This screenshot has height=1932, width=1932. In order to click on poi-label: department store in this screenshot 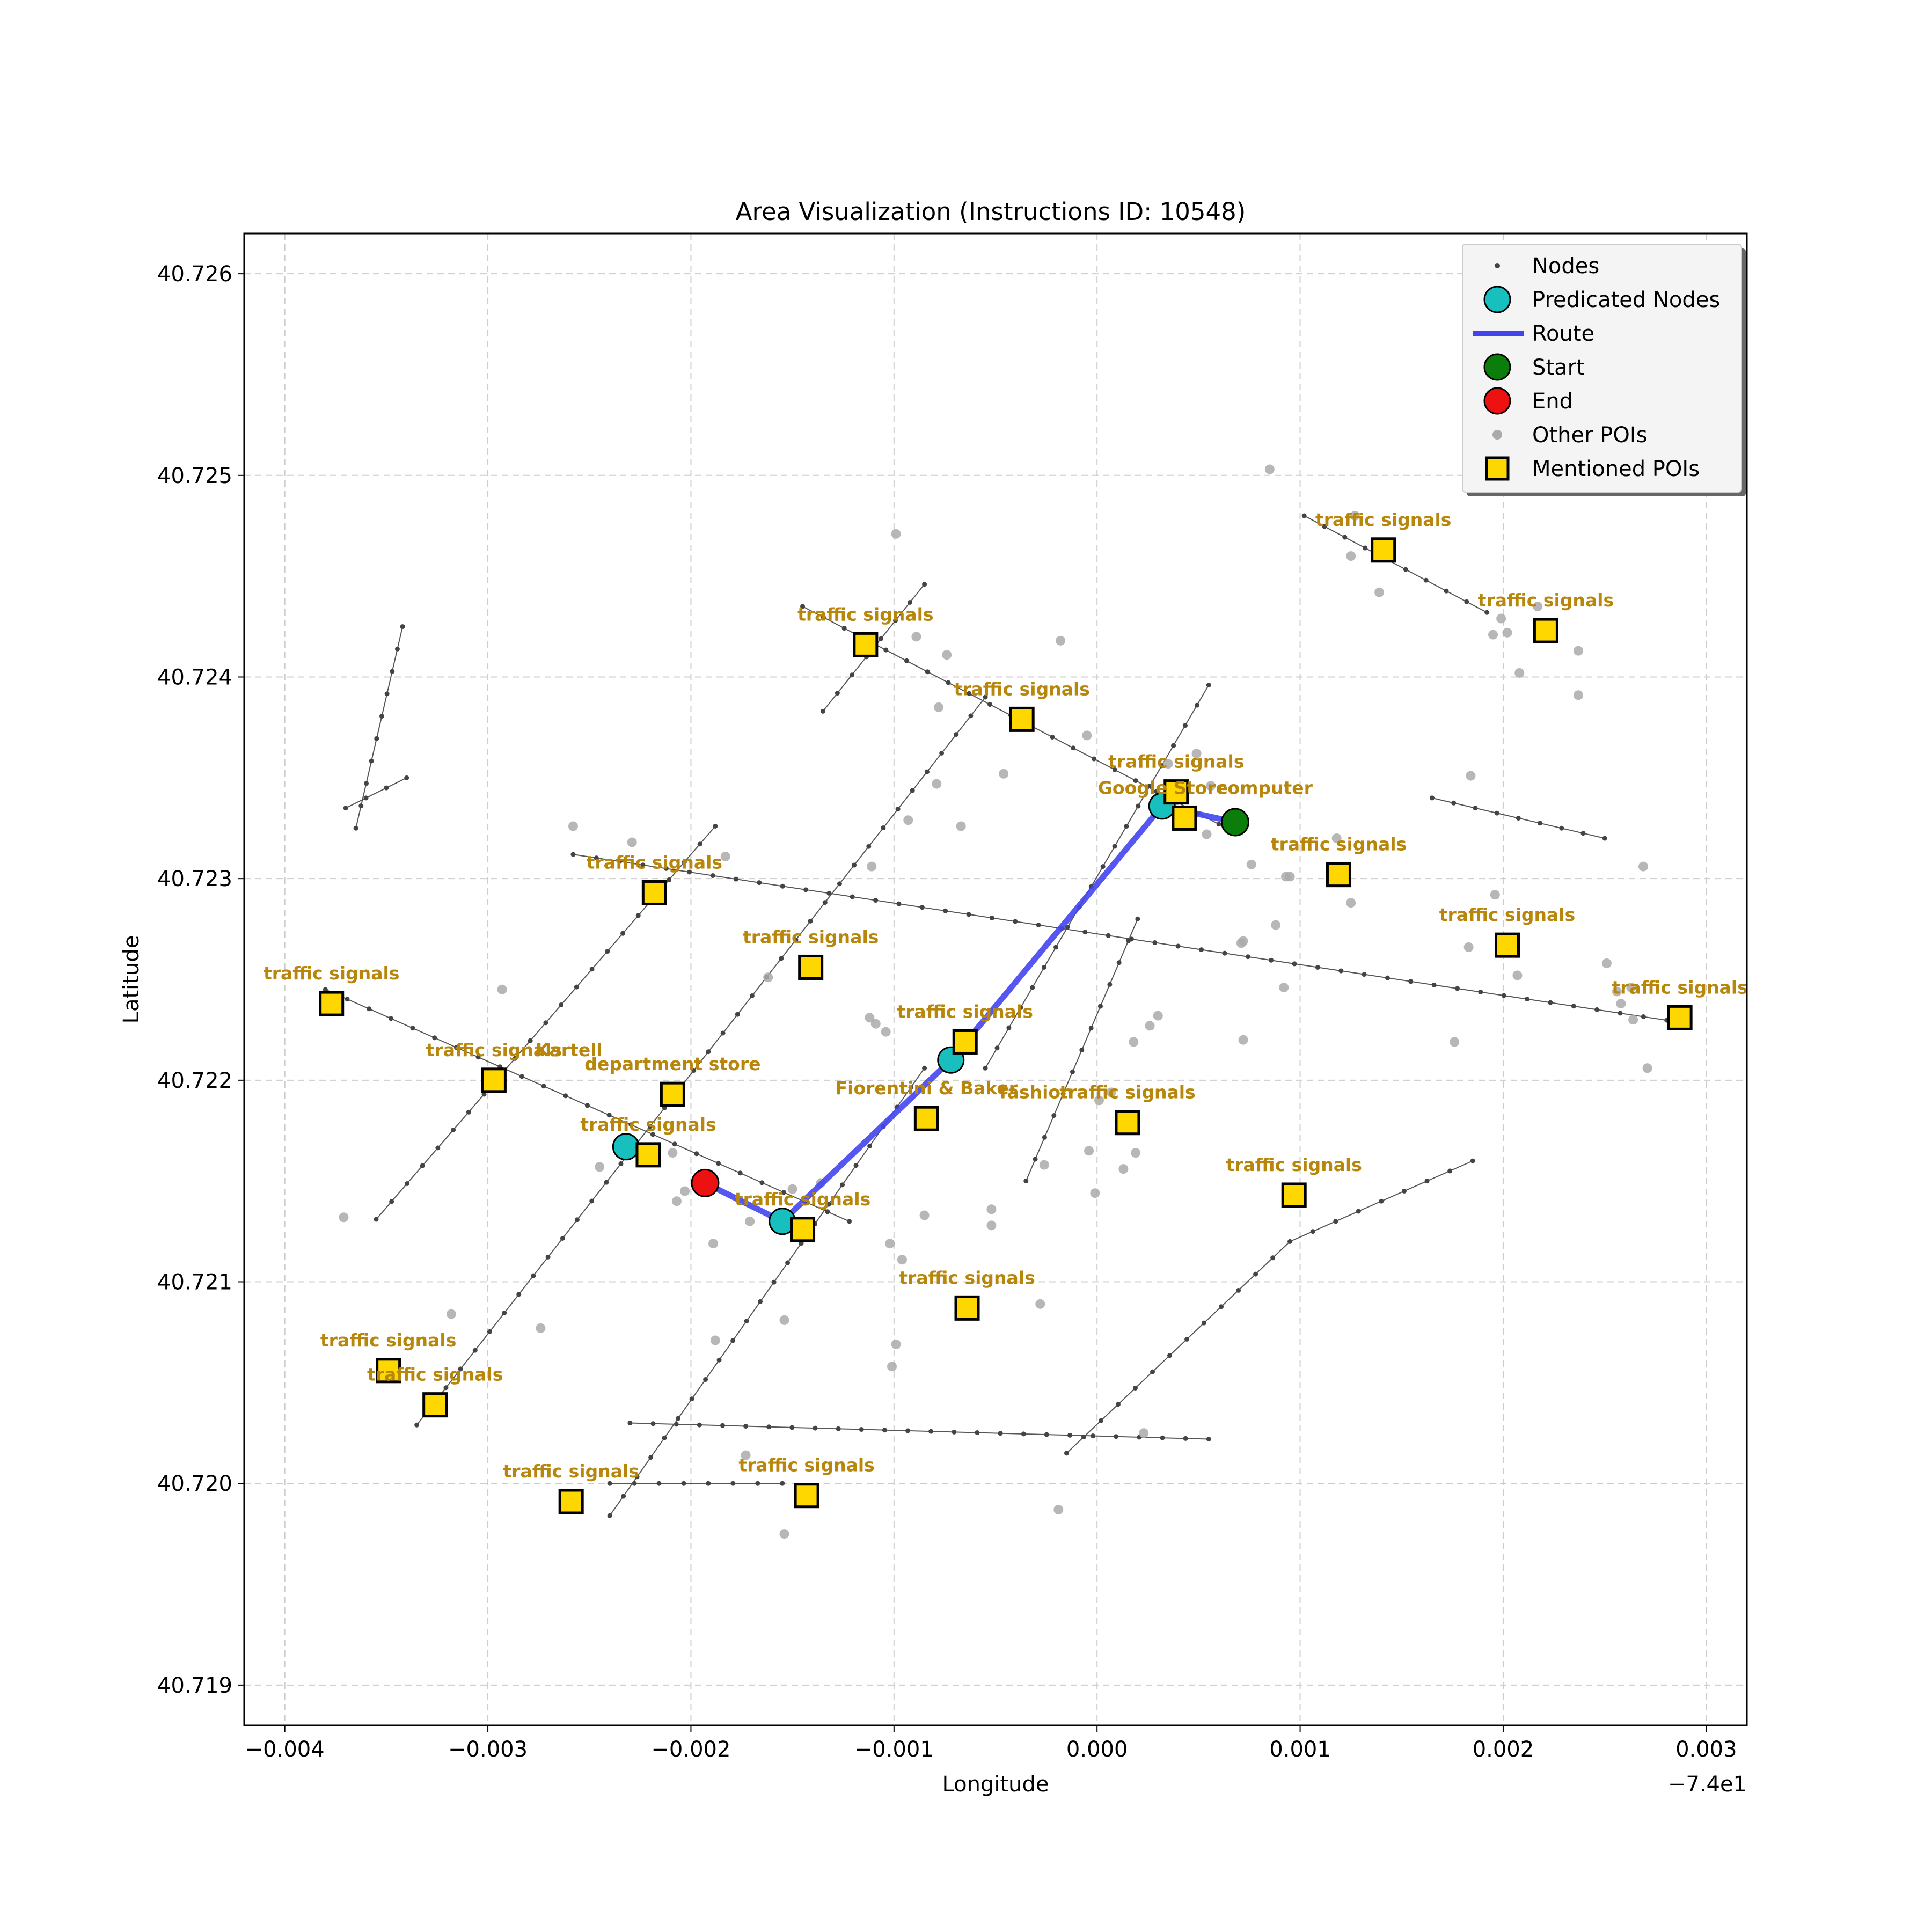, I will do `click(672, 1063)`.